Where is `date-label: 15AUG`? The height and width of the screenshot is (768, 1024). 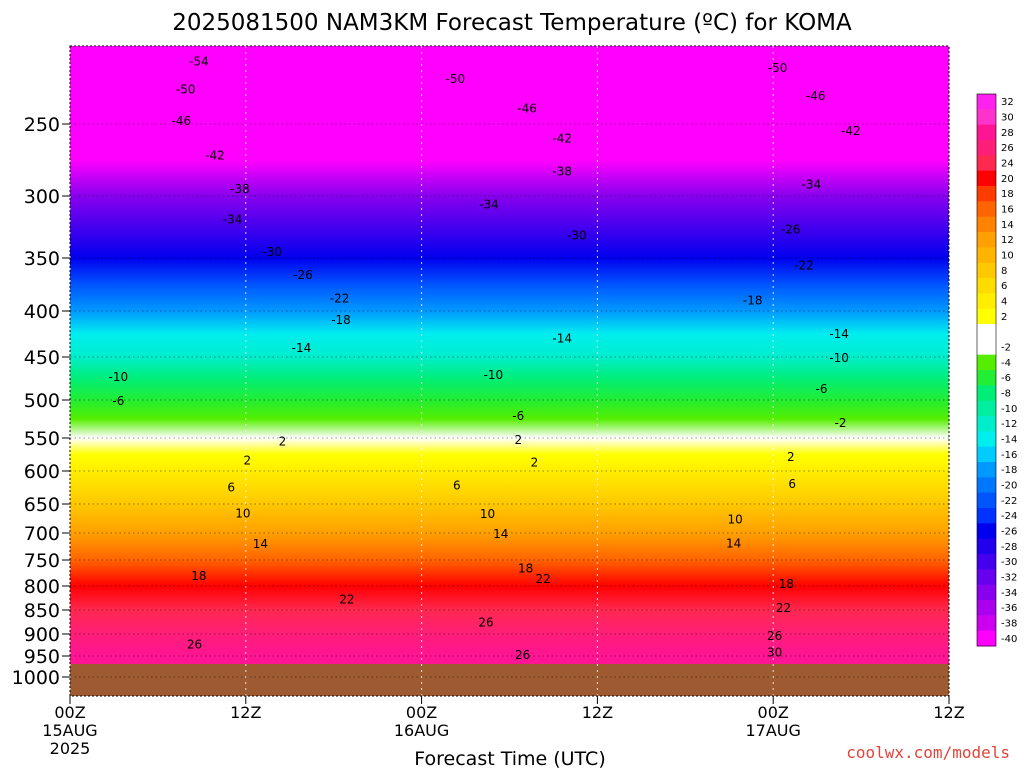
date-label: 15AUG is located at coordinates (69, 730).